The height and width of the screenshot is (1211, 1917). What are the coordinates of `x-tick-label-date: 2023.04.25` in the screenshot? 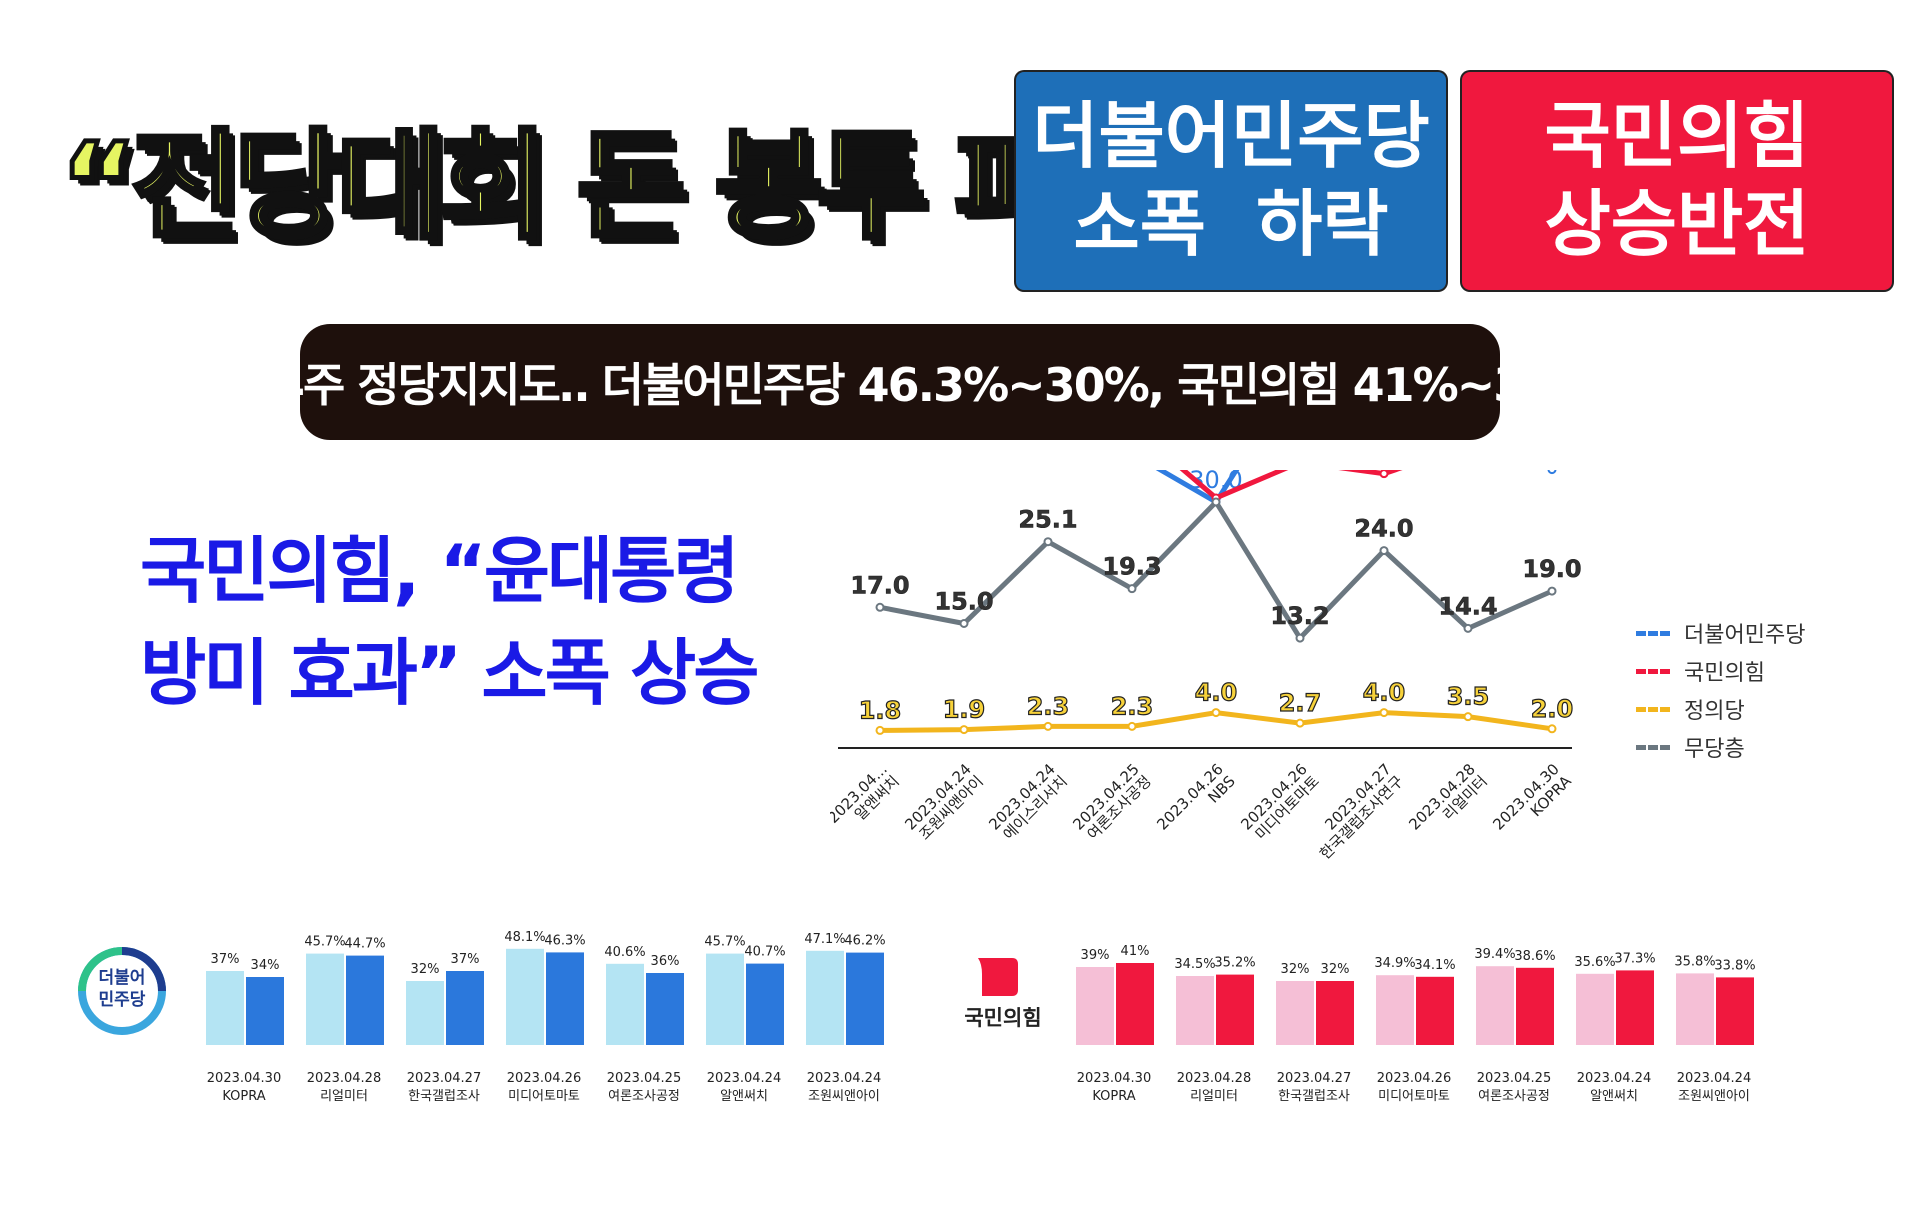 It's located at (644, 1078).